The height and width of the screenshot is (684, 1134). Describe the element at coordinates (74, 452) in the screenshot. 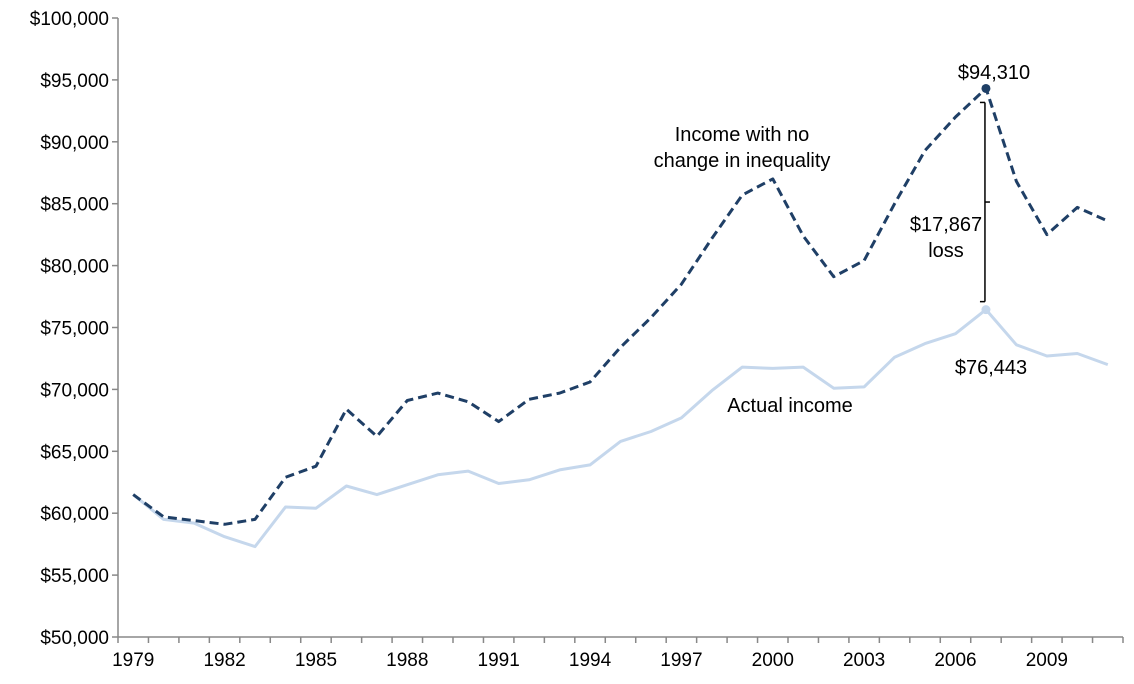

I see `y-tick-label: $65,000` at that location.